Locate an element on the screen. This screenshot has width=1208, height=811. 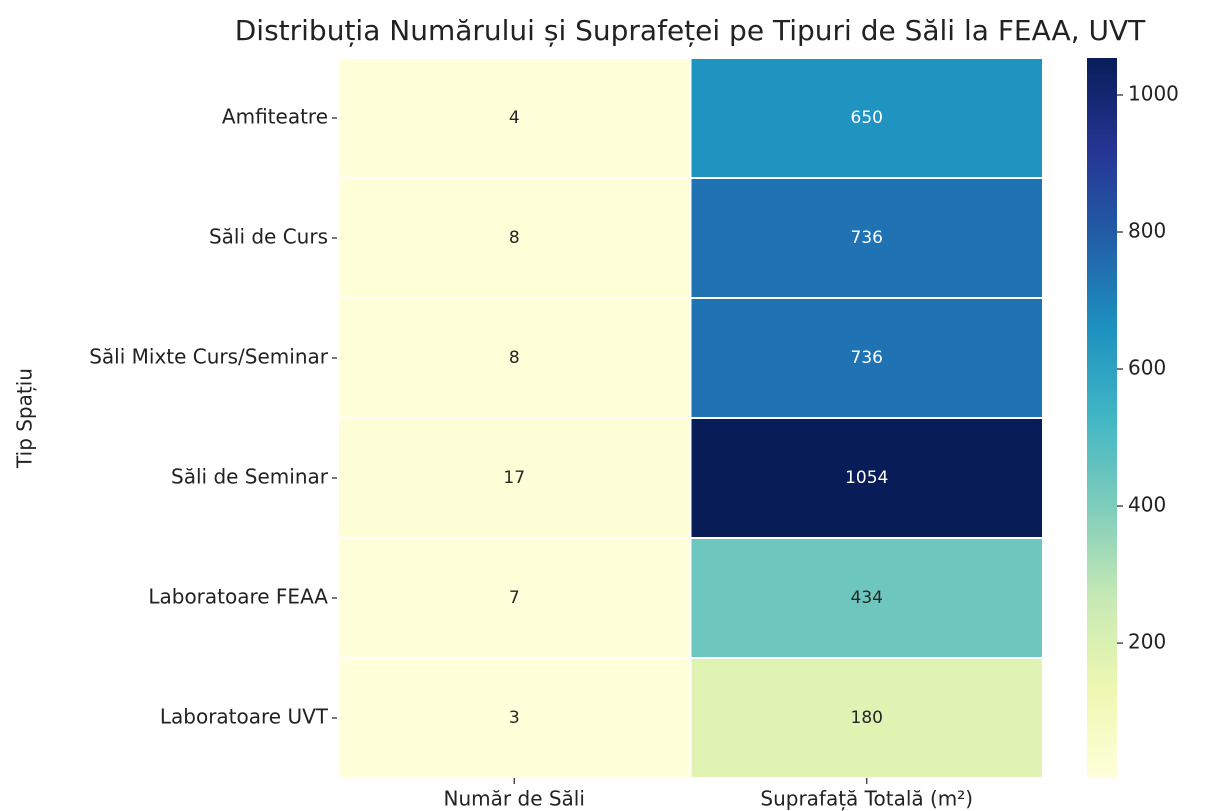
colorbar-tick-label: 200 is located at coordinates (1147, 642).